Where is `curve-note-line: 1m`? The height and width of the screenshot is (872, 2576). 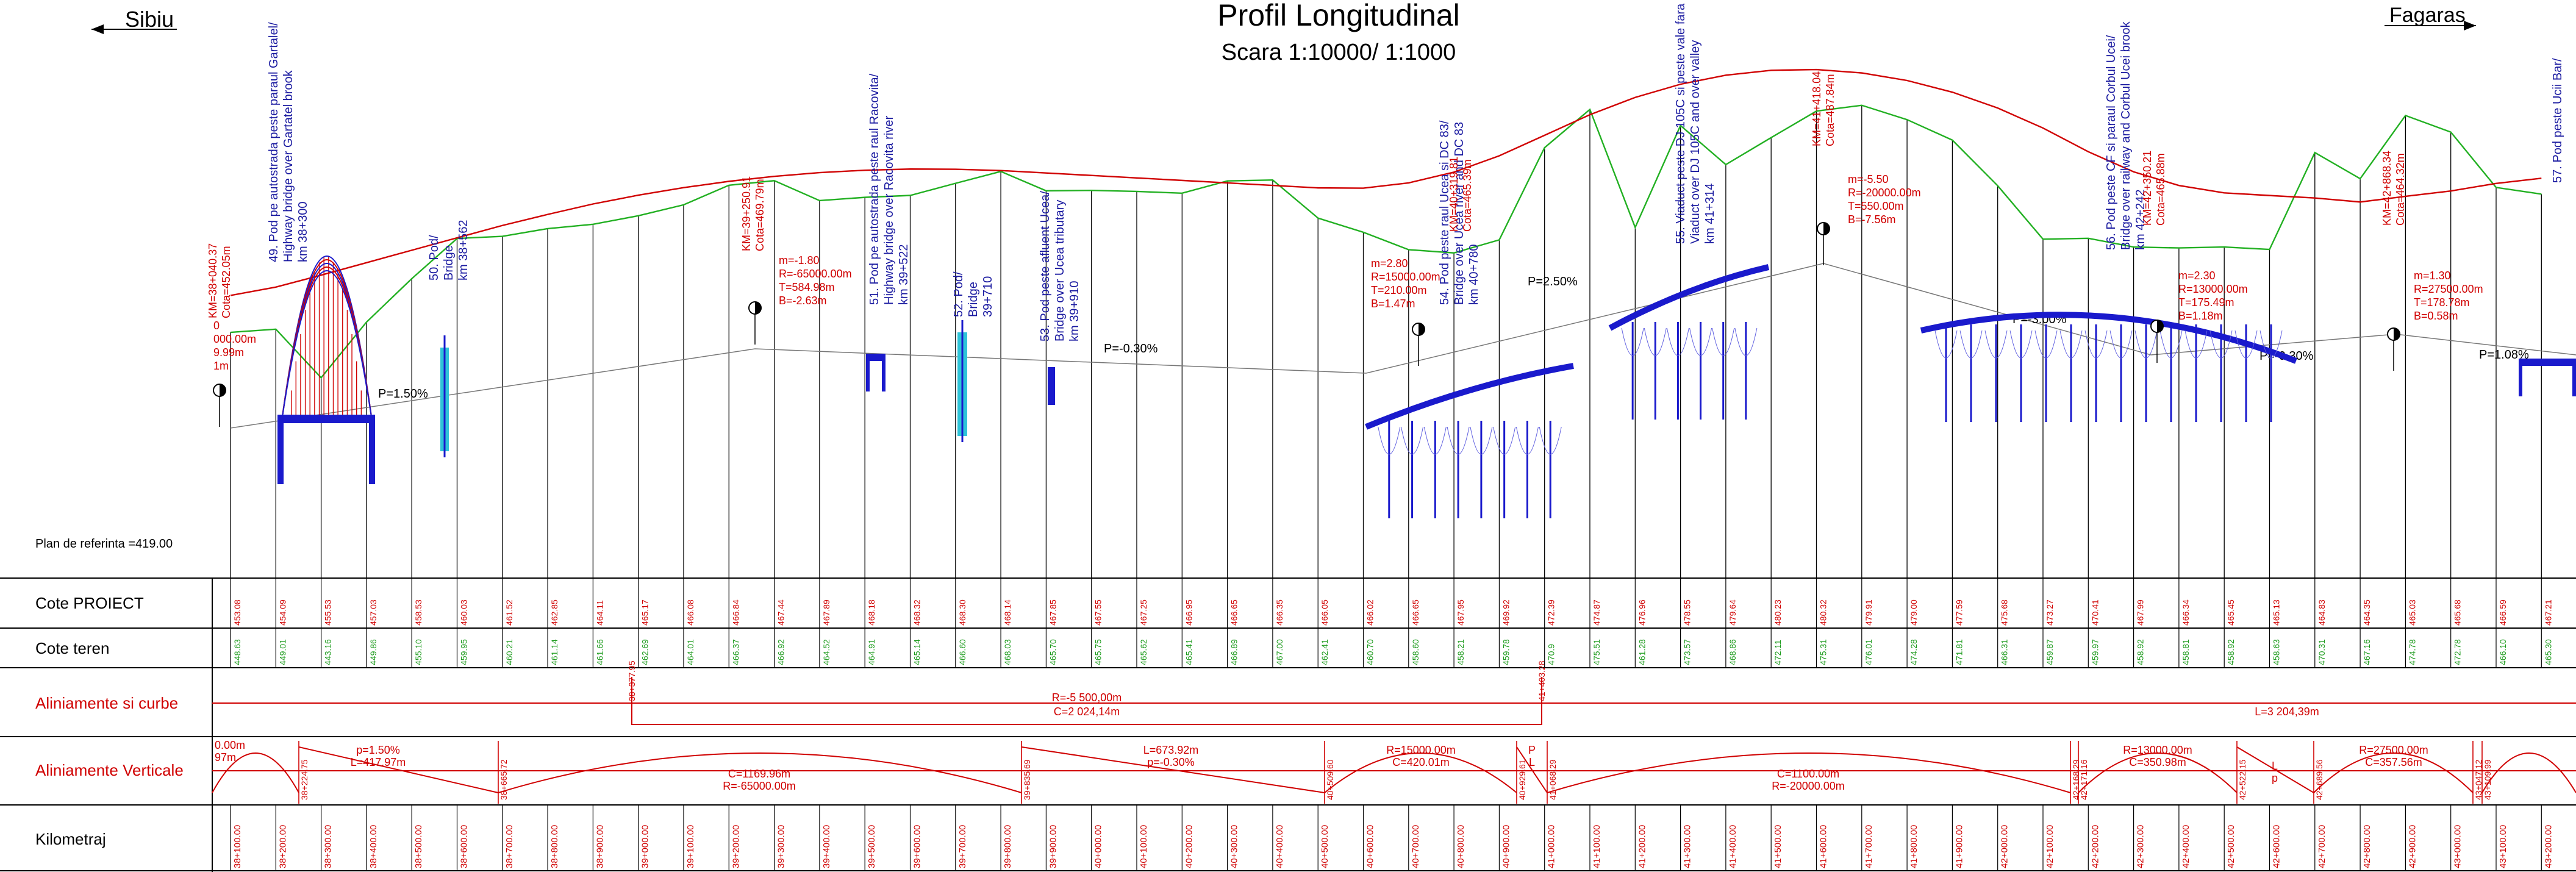 curve-note-line: 1m is located at coordinates (221, 366).